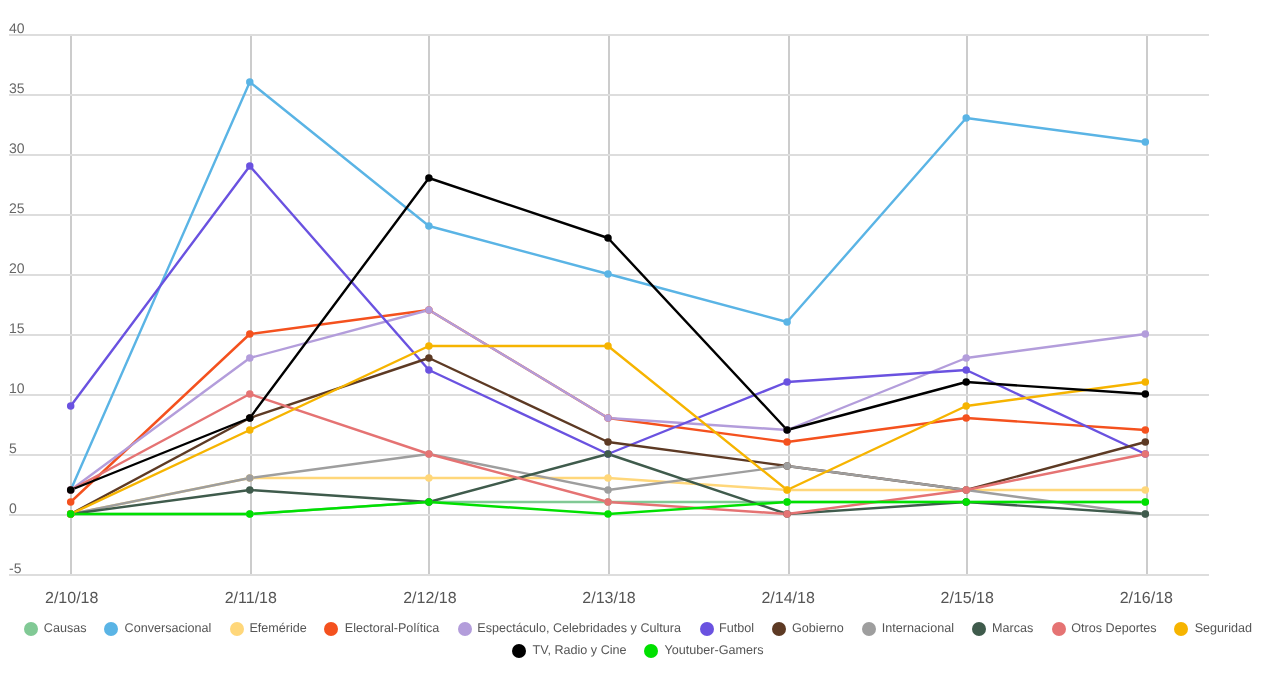  Describe the element at coordinates (1147, 598) in the screenshot. I see `x-tick-label: 2/16/18` at that location.